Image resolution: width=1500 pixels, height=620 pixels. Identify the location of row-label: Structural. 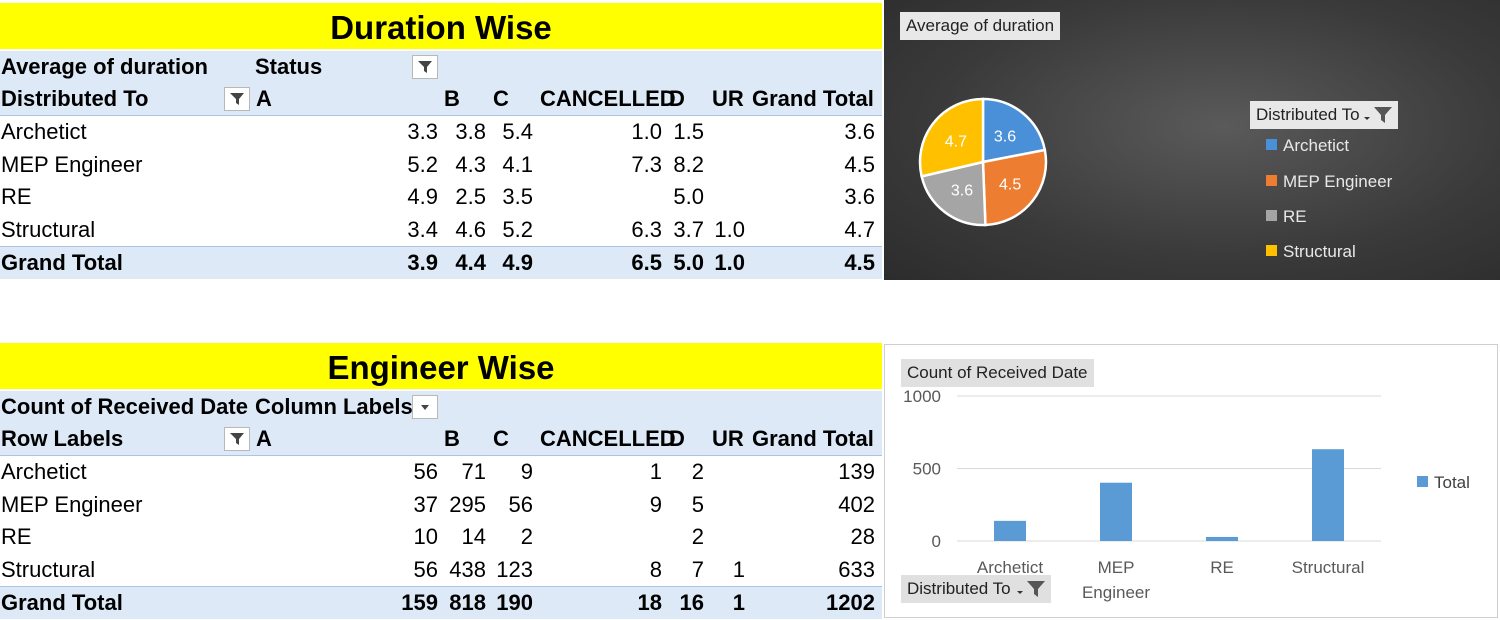
(48, 569).